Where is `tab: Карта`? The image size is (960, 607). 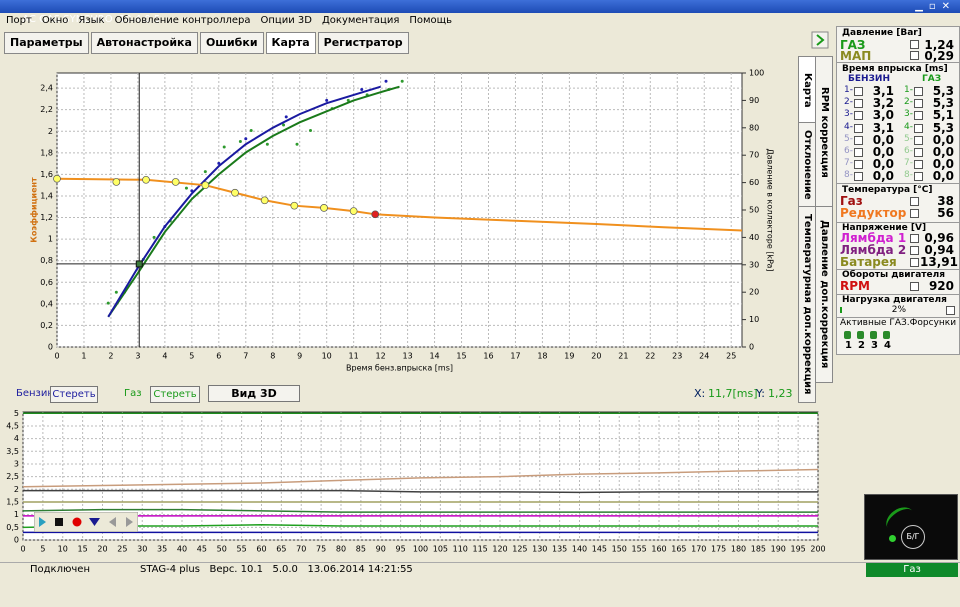
tab: Карта is located at coordinates (290, 43).